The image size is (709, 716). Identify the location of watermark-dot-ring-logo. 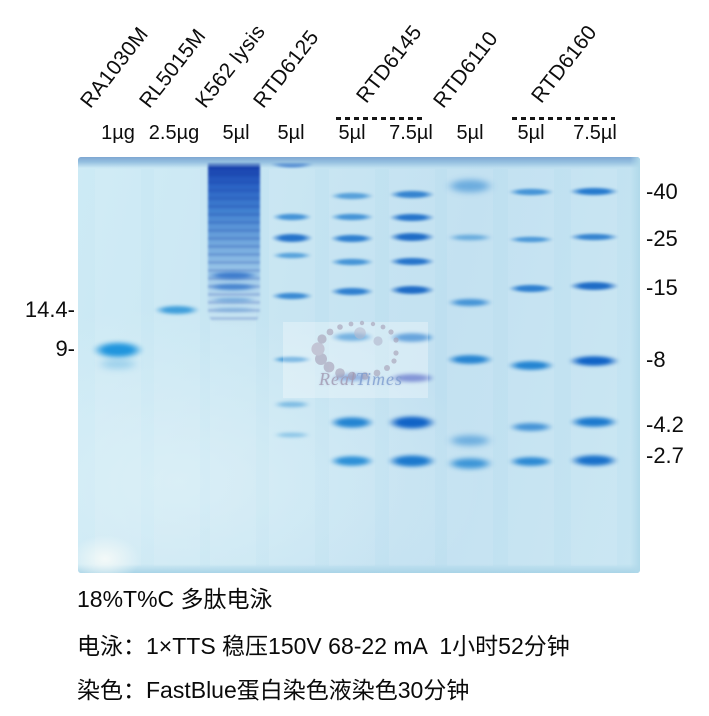
(355, 350).